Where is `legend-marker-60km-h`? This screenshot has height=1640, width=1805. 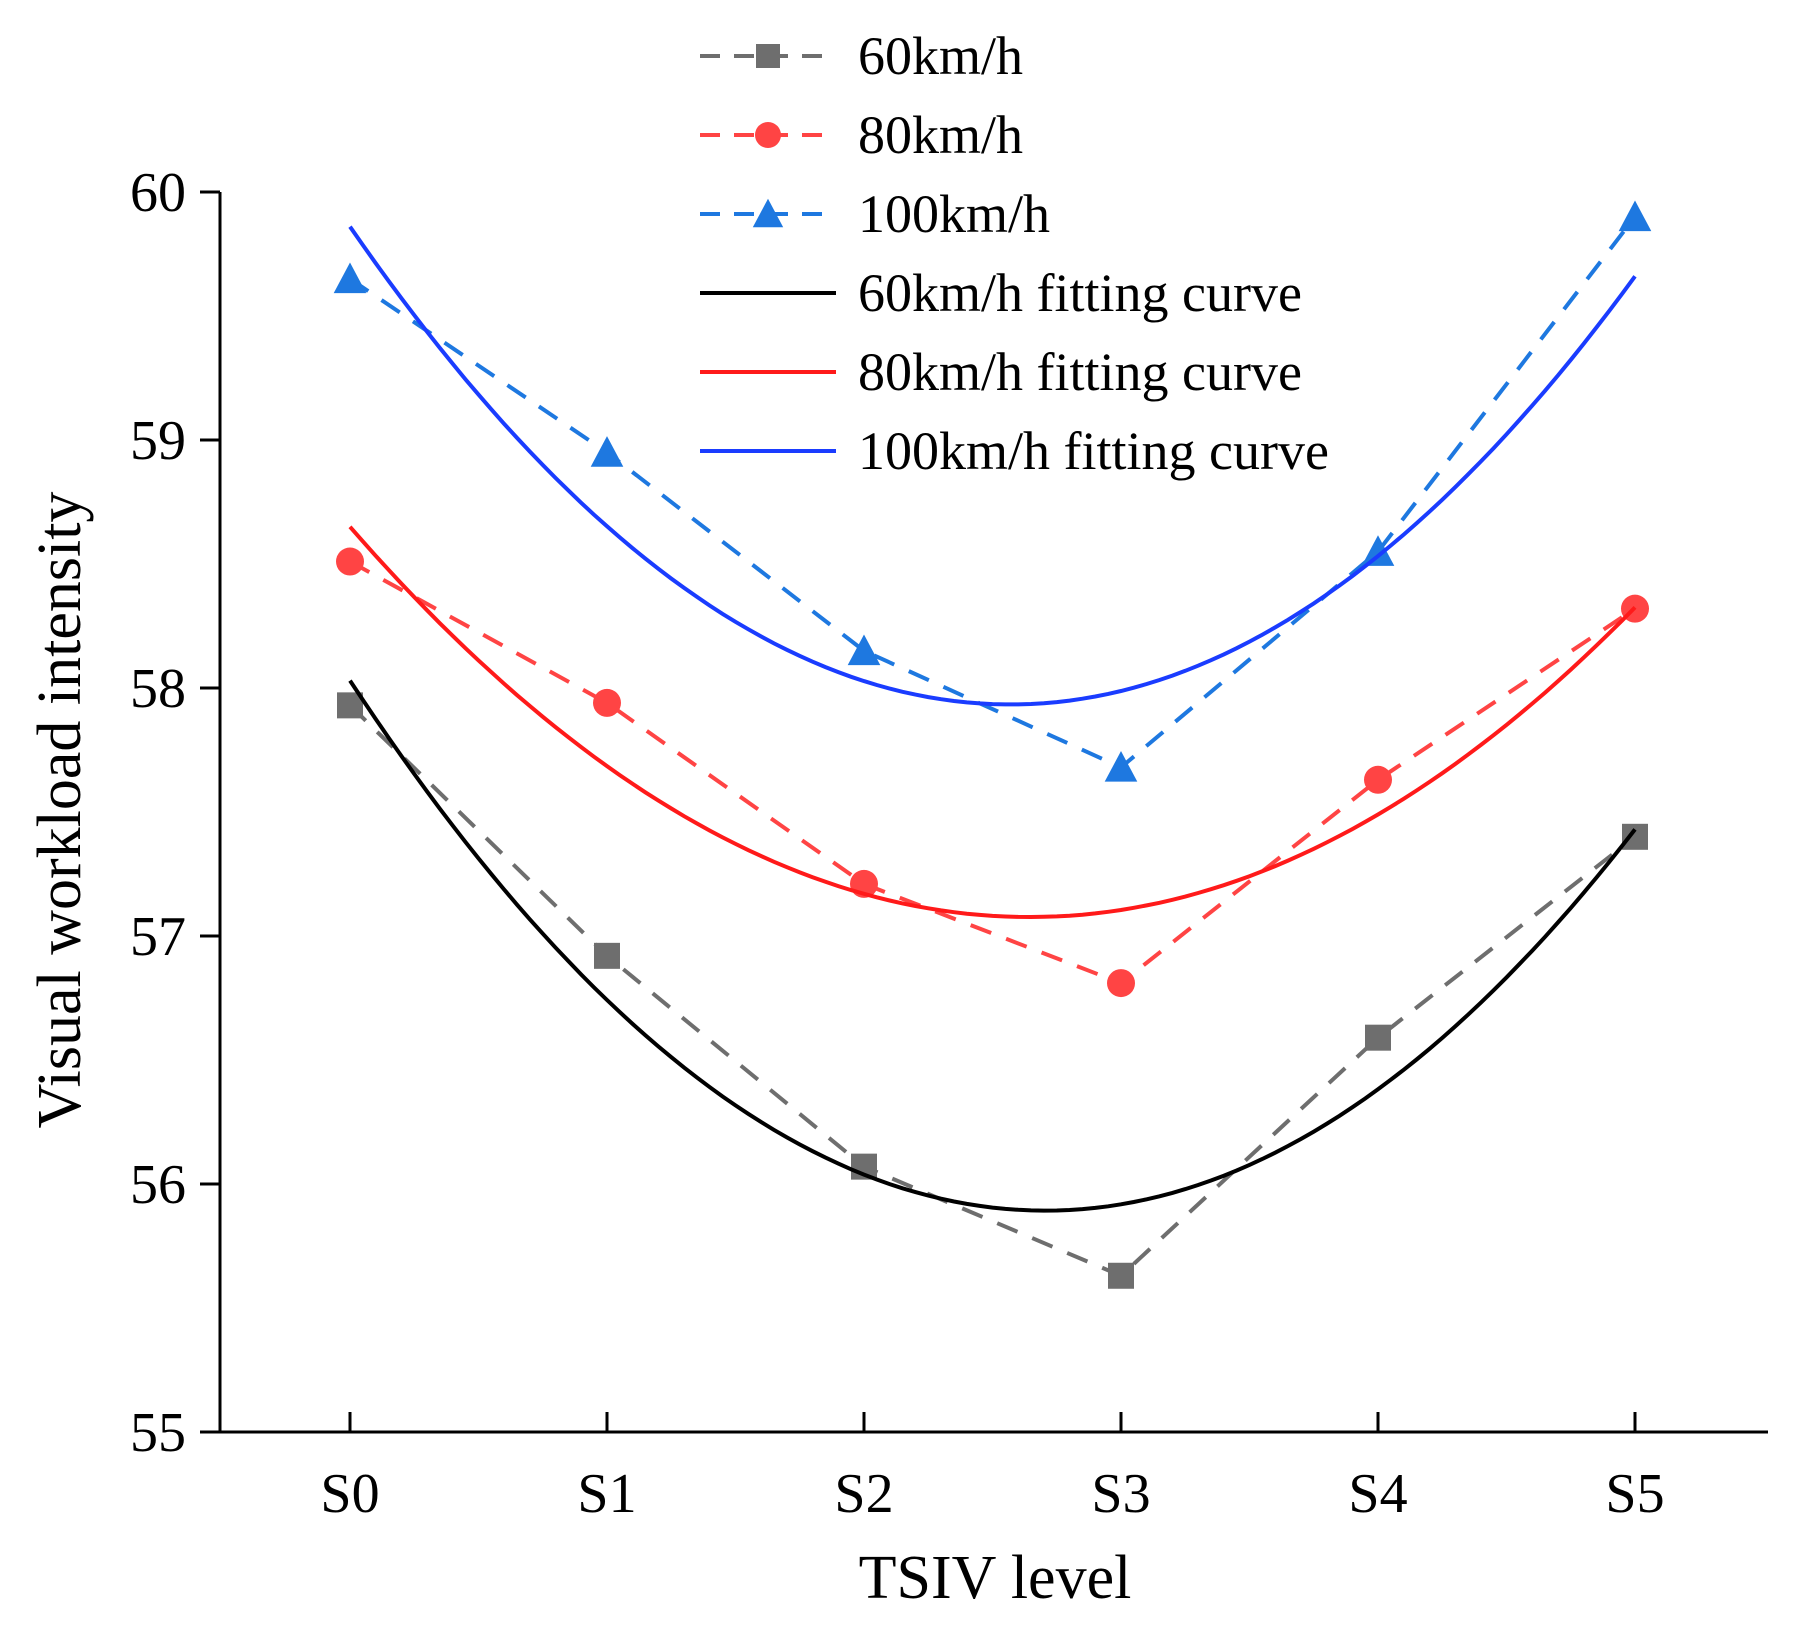 legend-marker-60km-h is located at coordinates (768, 56).